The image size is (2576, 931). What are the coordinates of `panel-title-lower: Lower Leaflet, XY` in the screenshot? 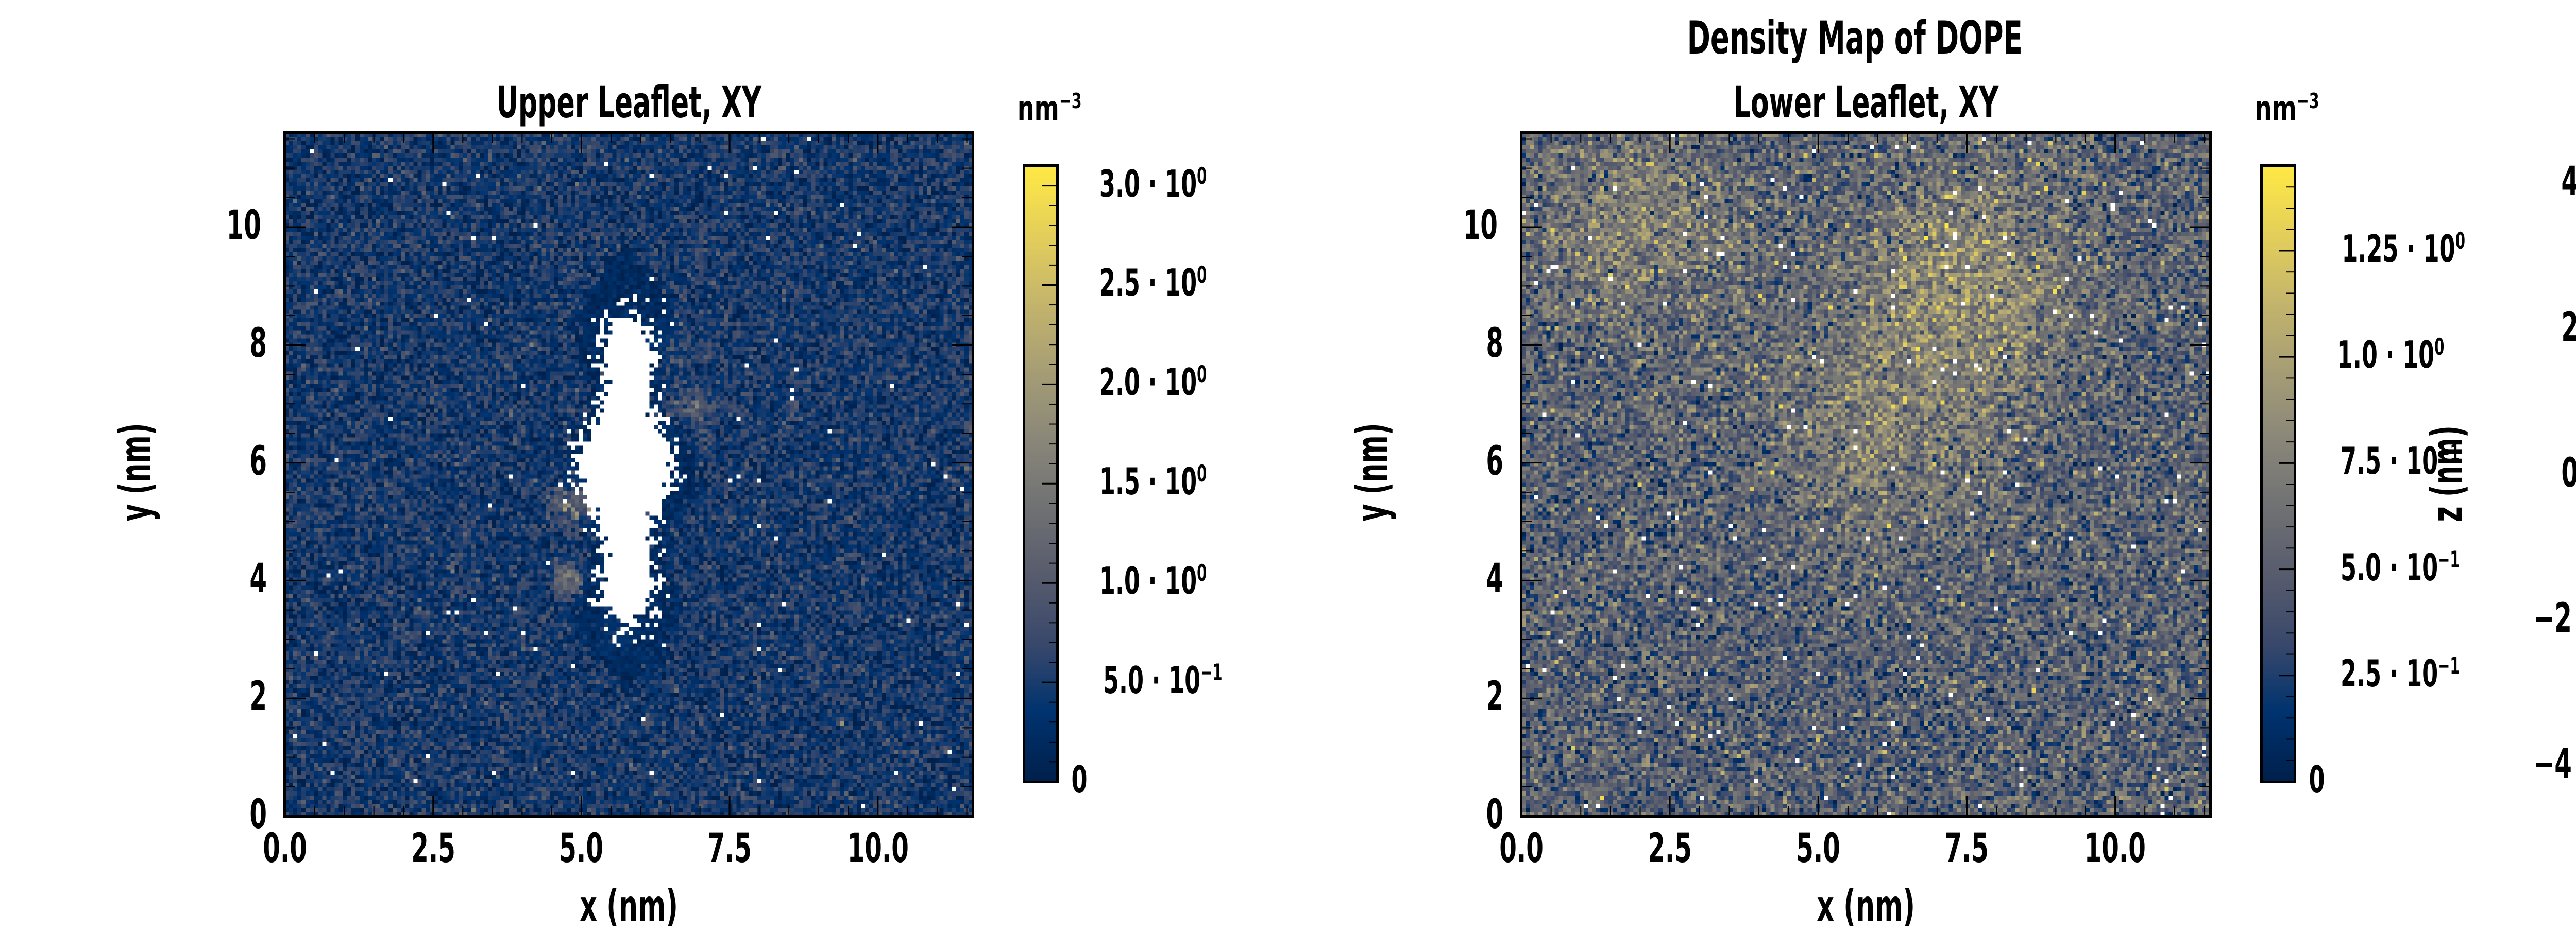 It's located at (1865, 102).